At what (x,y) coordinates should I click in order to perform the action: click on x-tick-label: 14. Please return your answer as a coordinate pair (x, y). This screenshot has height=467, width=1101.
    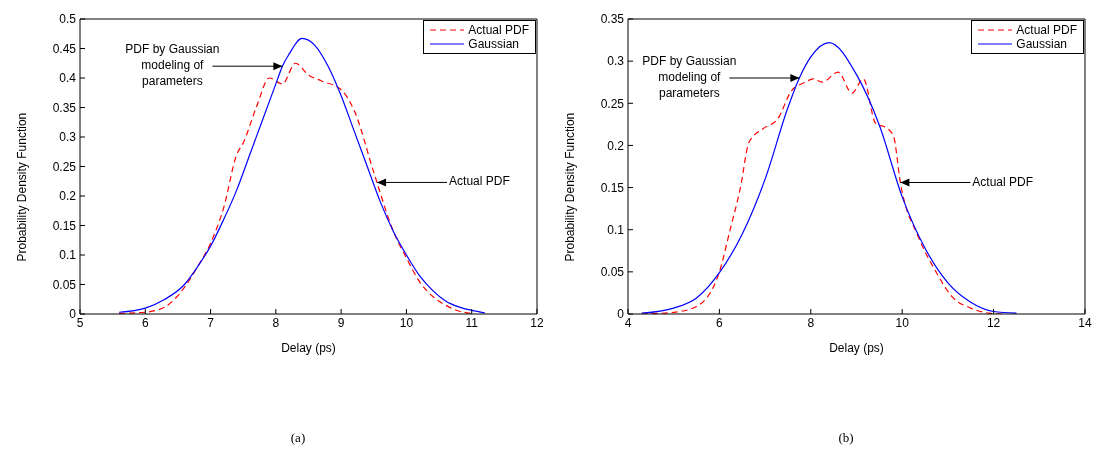
    Looking at the image, I should click on (1085, 322).